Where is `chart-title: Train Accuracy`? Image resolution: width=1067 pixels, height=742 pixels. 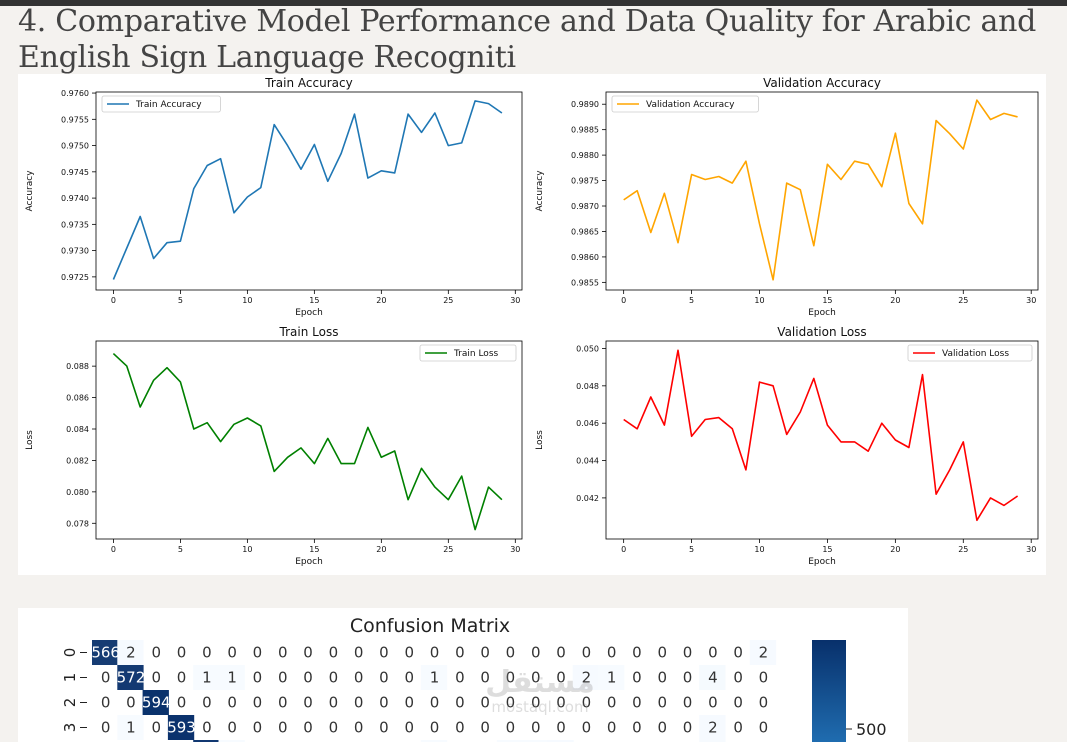
chart-title: Train Accuracy is located at coordinates (308, 83).